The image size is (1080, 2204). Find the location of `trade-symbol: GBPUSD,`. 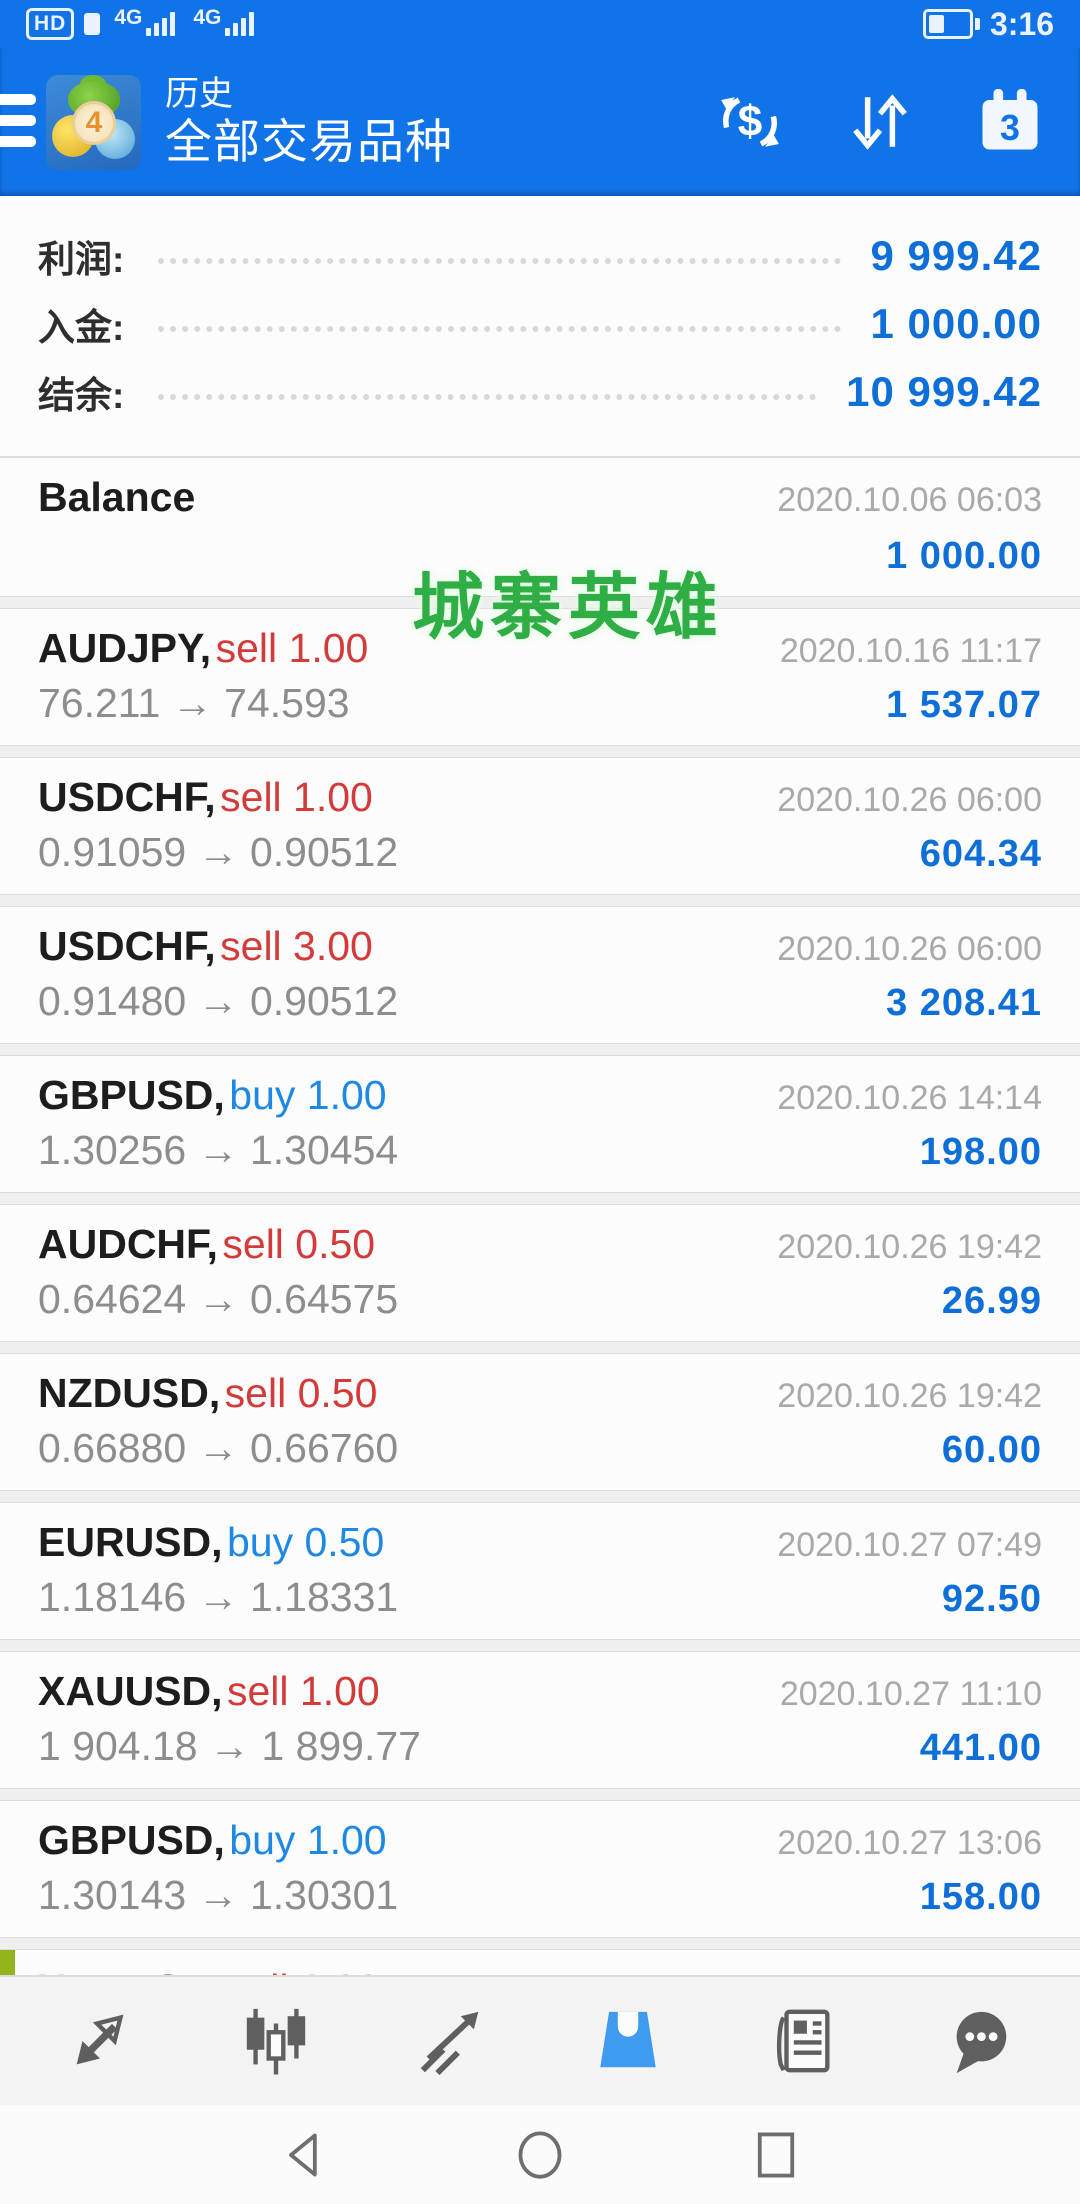

trade-symbol: GBPUSD, is located at coordinates (131, 1095).